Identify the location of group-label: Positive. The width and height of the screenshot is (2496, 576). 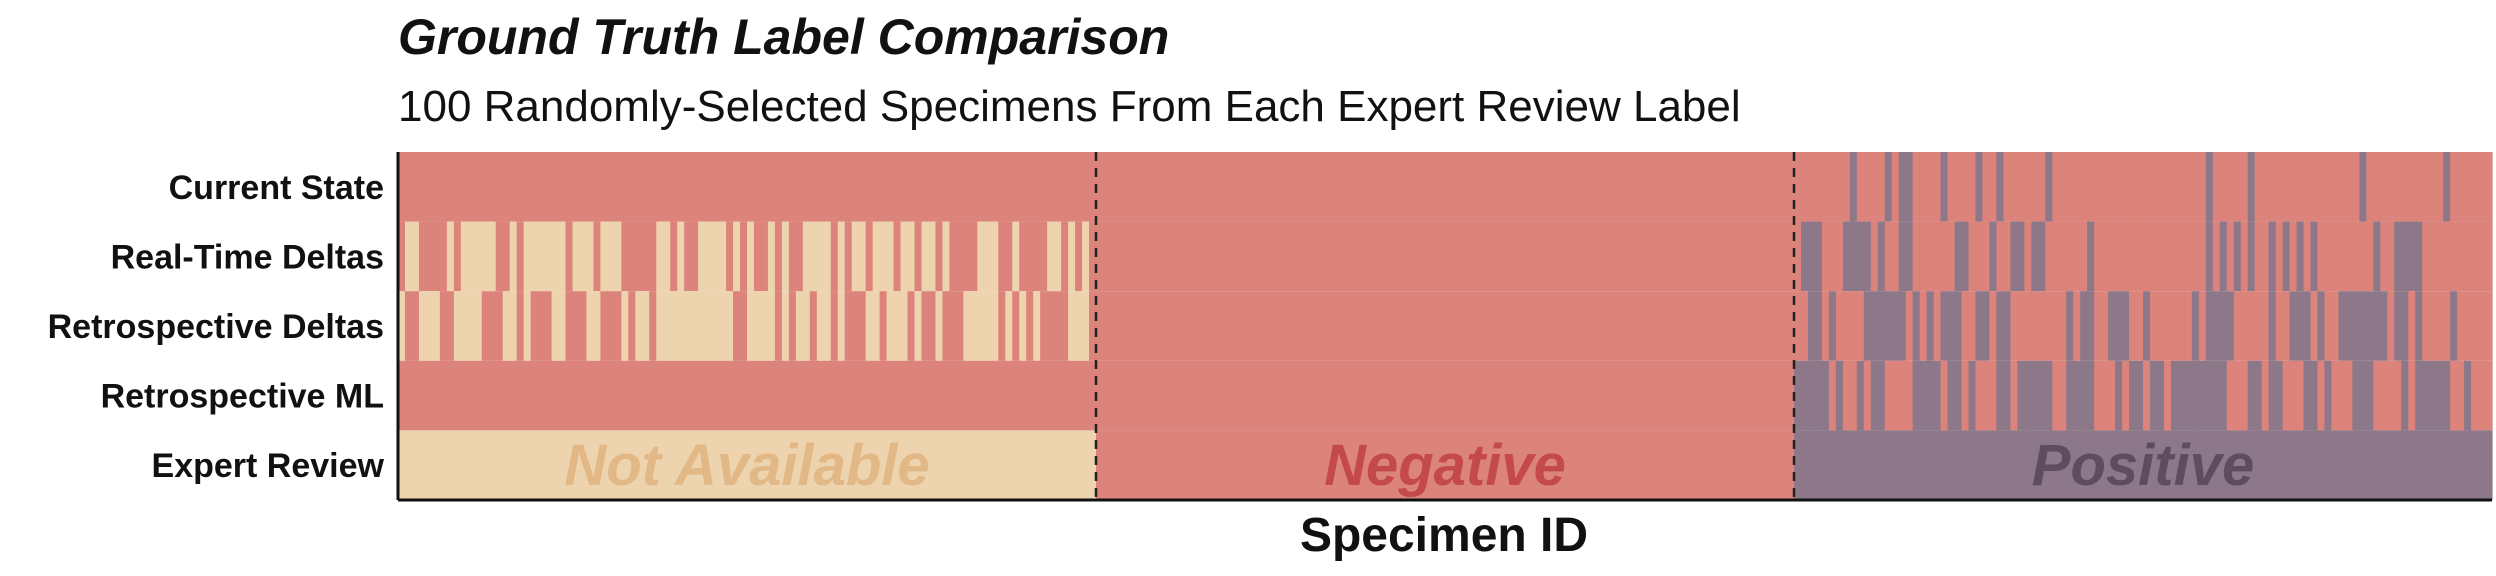
(2143, 465).